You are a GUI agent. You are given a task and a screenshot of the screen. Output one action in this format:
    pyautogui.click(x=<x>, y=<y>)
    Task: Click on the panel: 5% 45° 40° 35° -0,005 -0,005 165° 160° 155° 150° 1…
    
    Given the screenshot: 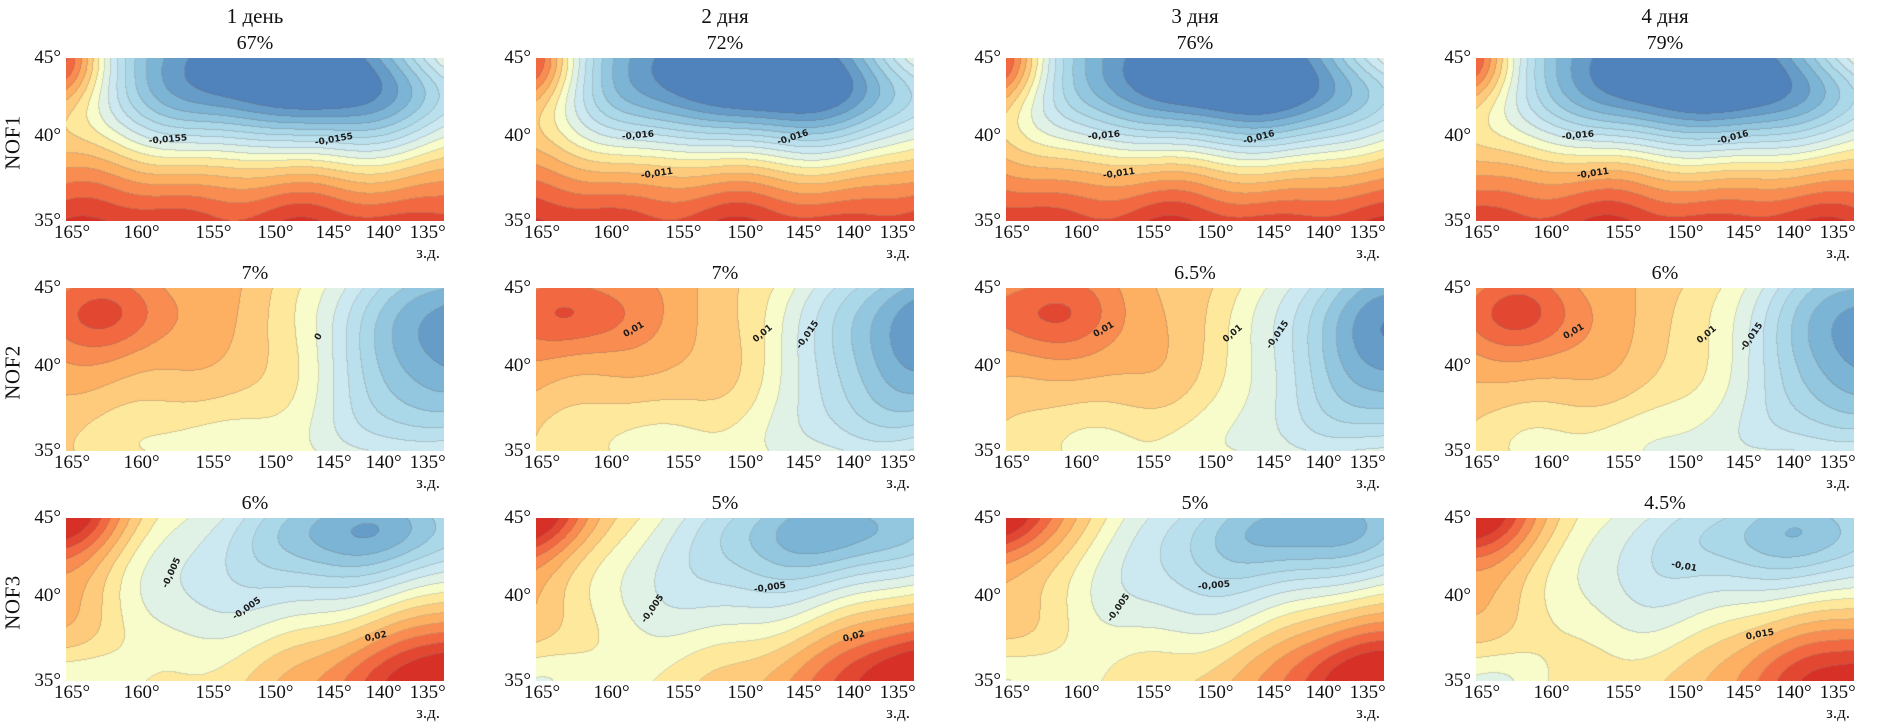 What is the action you would take?
    pyautogui.click(x=1175, y=607)
    